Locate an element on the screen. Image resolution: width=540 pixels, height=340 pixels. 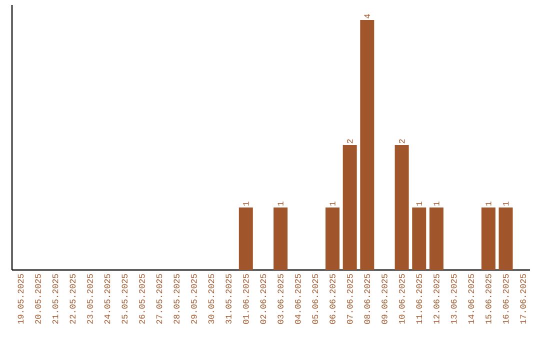
x-tick-label: 28.05.2025 is located at coordinates (177, 299).